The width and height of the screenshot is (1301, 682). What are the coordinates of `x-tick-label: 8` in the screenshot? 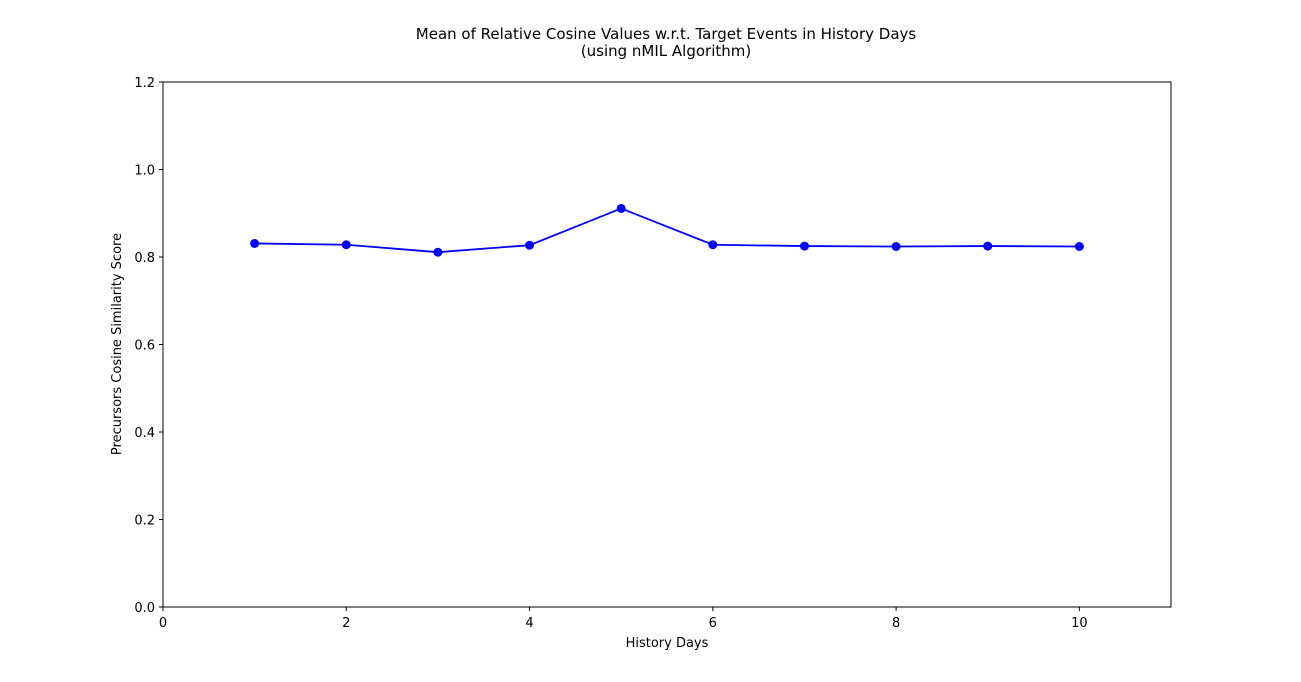 It's located at (896, 623).